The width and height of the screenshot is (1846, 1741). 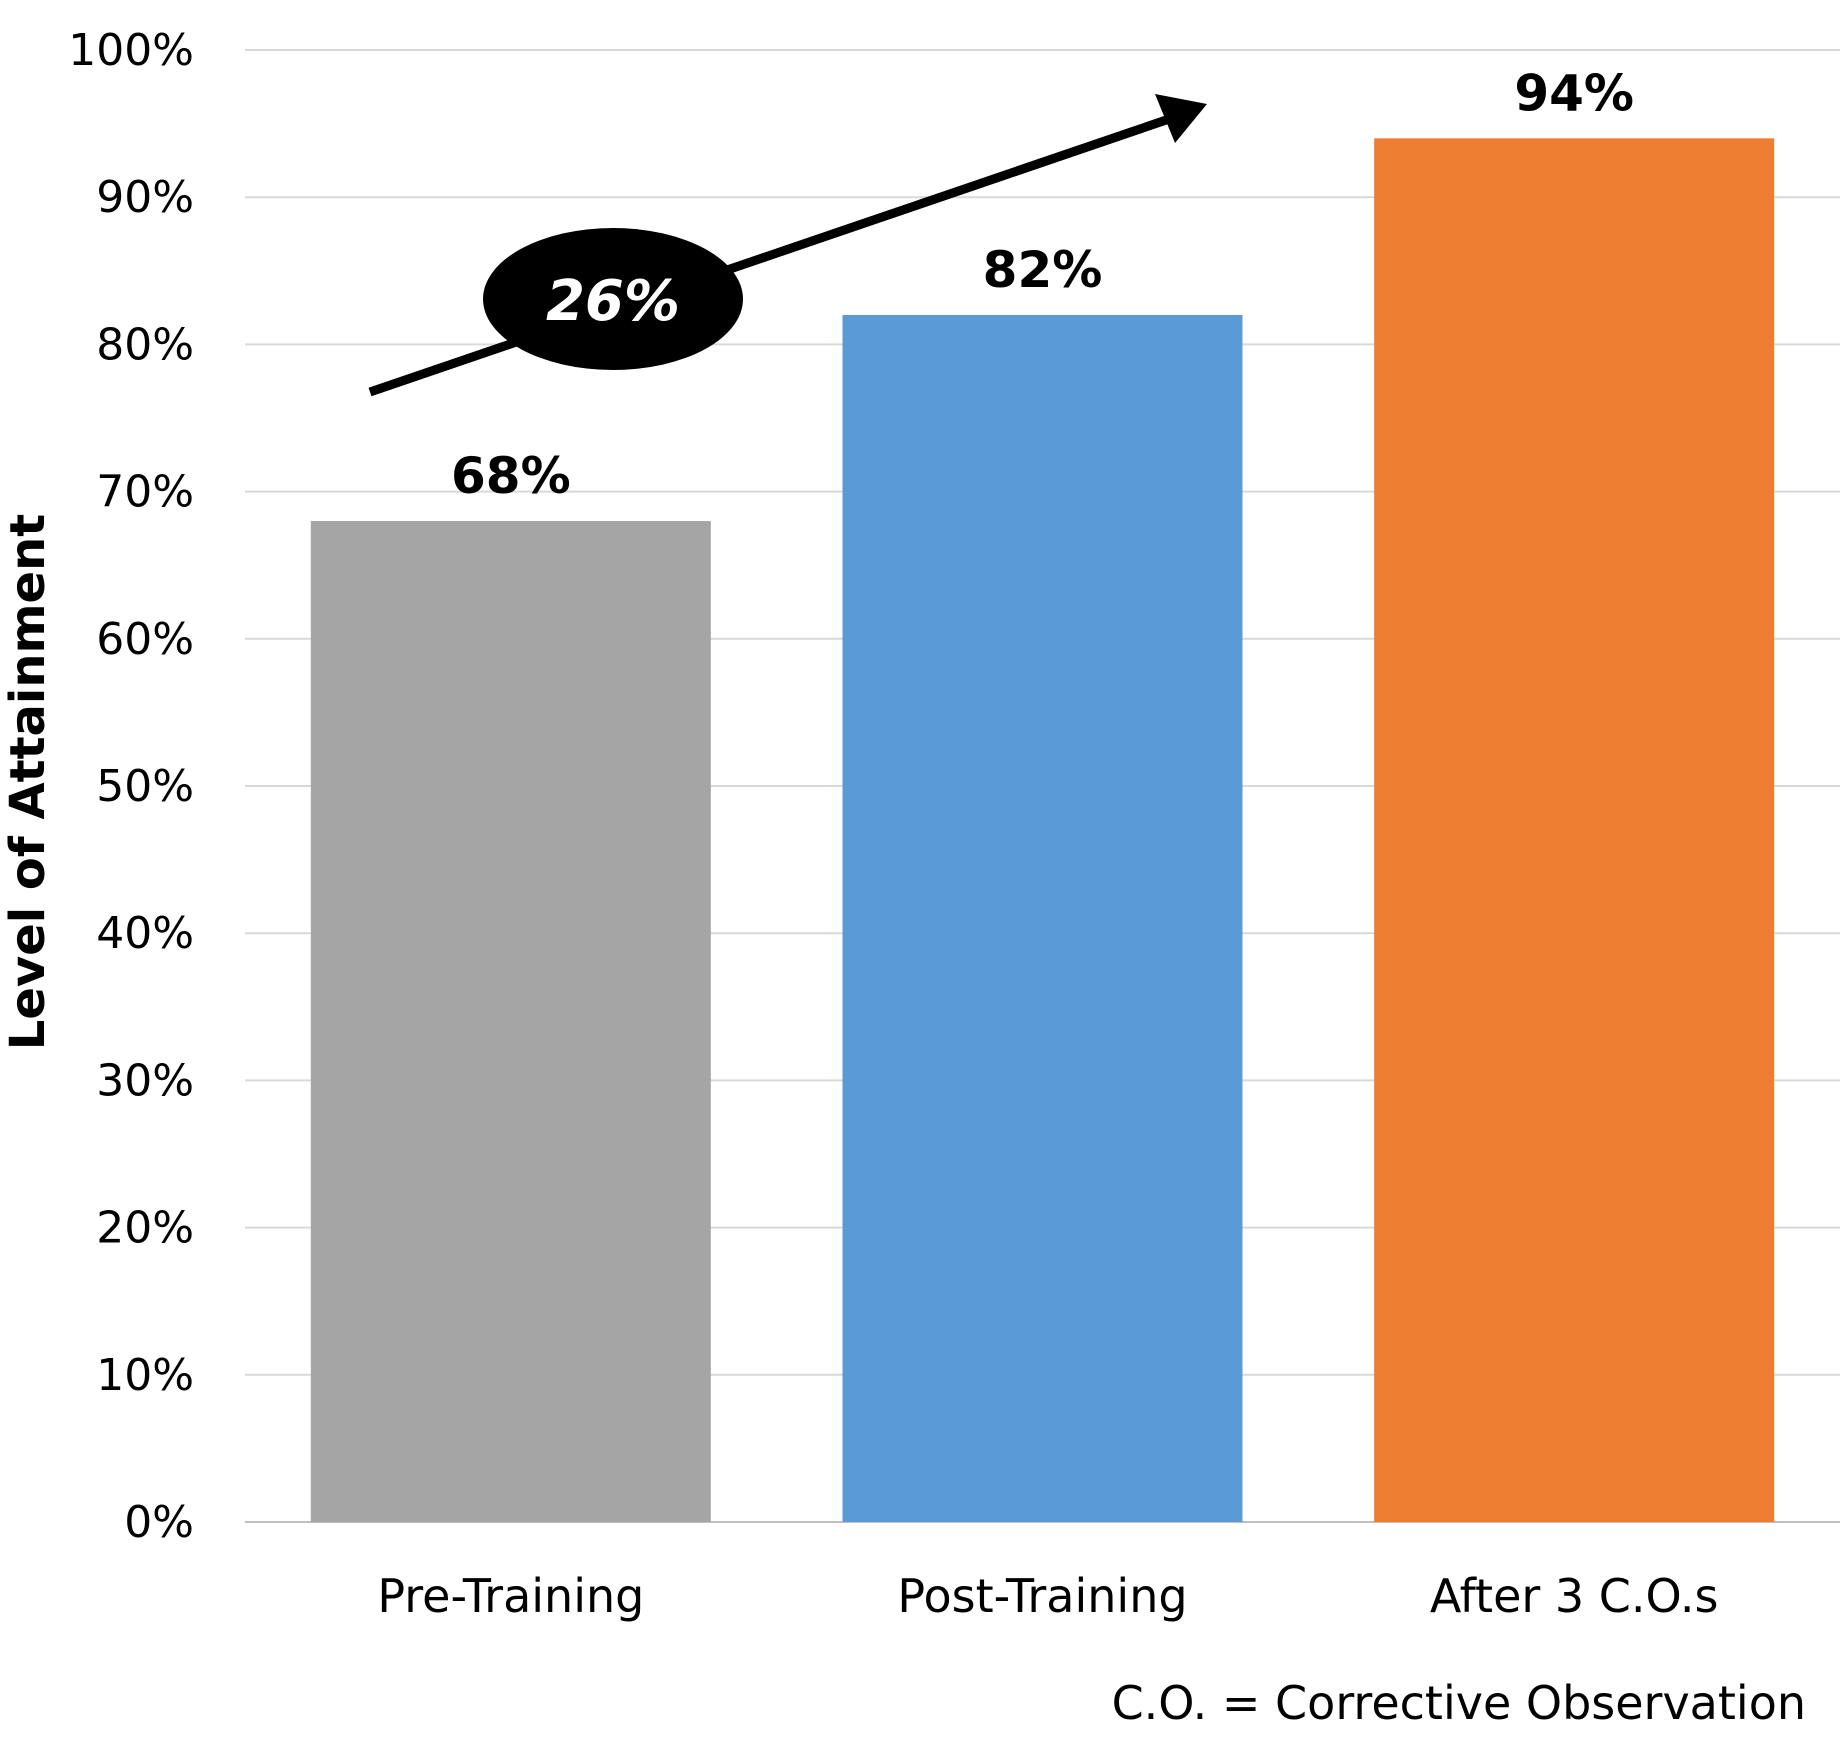 I want to click on y-tick-label: 100%, so click(x=131, y=50).